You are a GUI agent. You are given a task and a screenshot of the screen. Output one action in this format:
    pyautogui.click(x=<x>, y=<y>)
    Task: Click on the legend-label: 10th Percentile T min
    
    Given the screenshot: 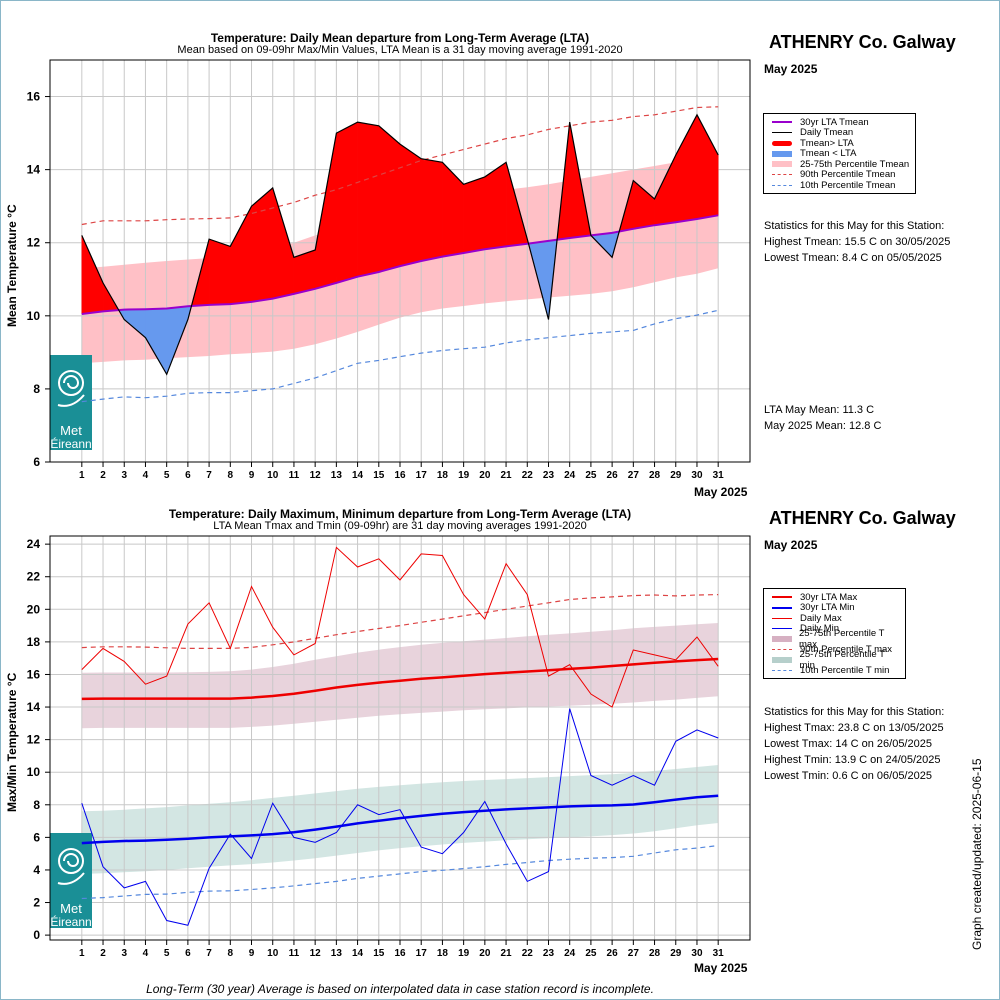 What is the action you would take?
    pyautogui.click(x=845, y=671)
    